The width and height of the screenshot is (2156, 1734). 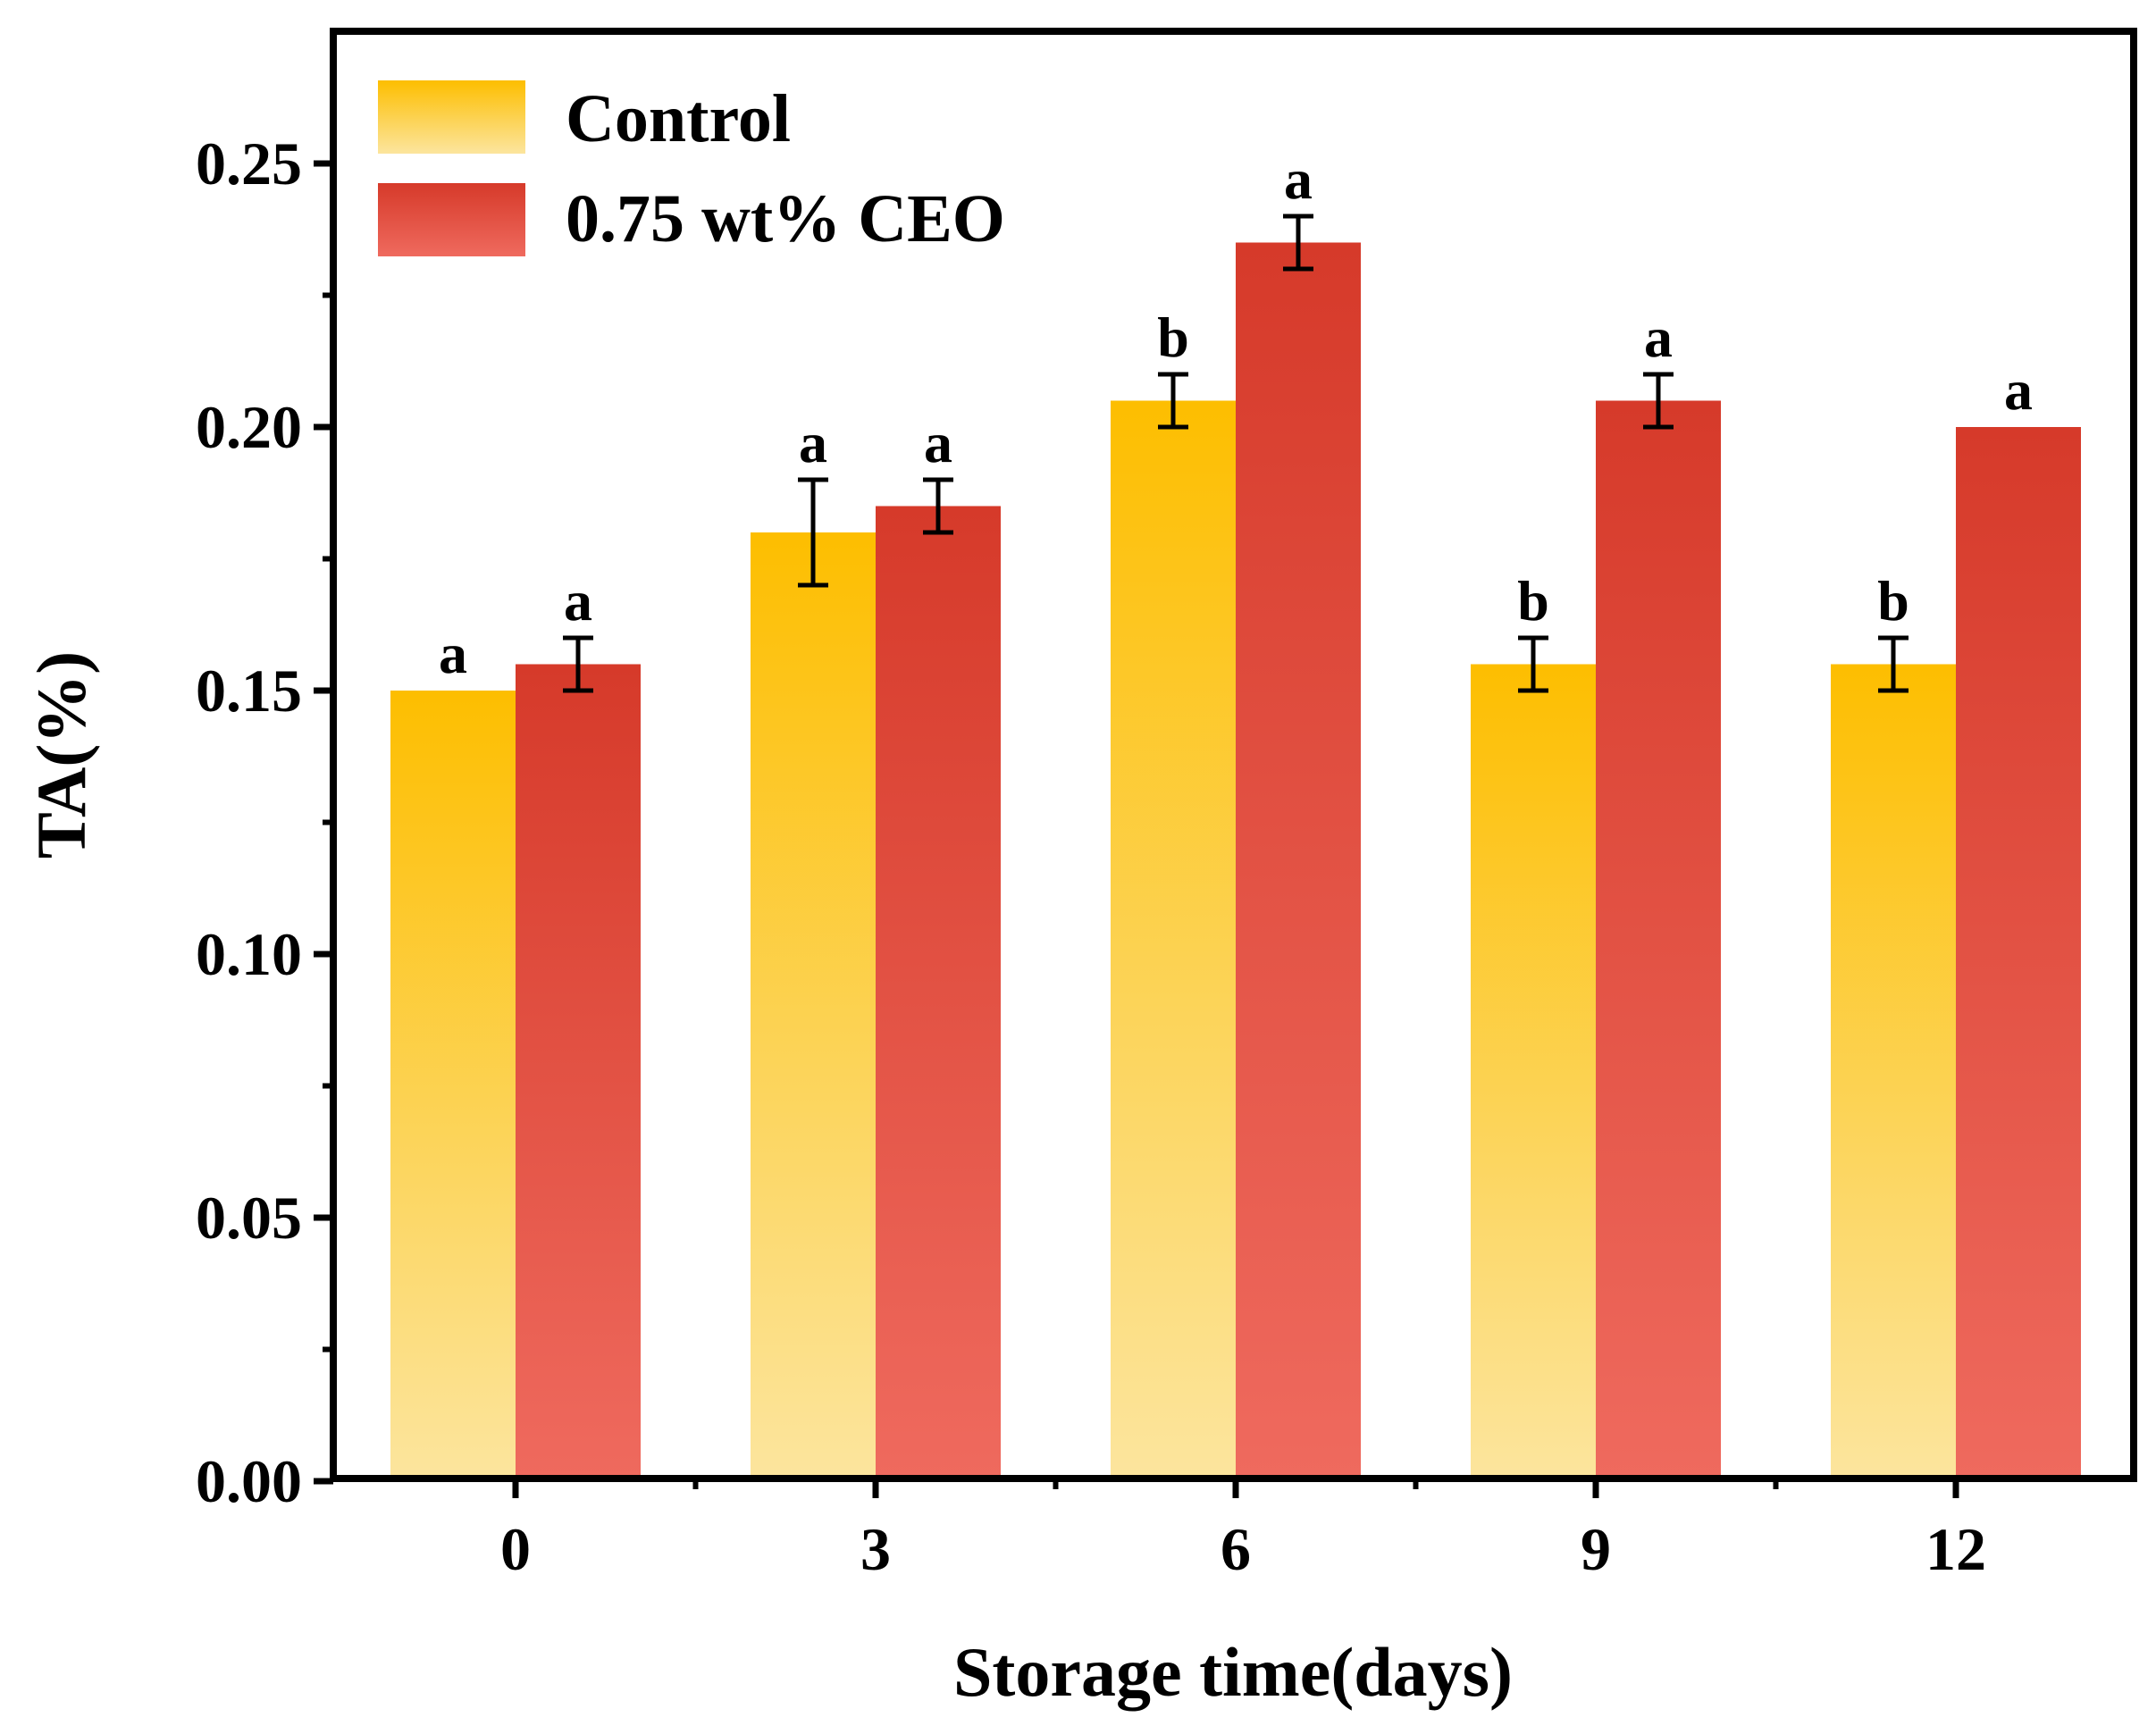 I want to click on sig-label-ceo-day-6: a, so click(x=1298, y=179).